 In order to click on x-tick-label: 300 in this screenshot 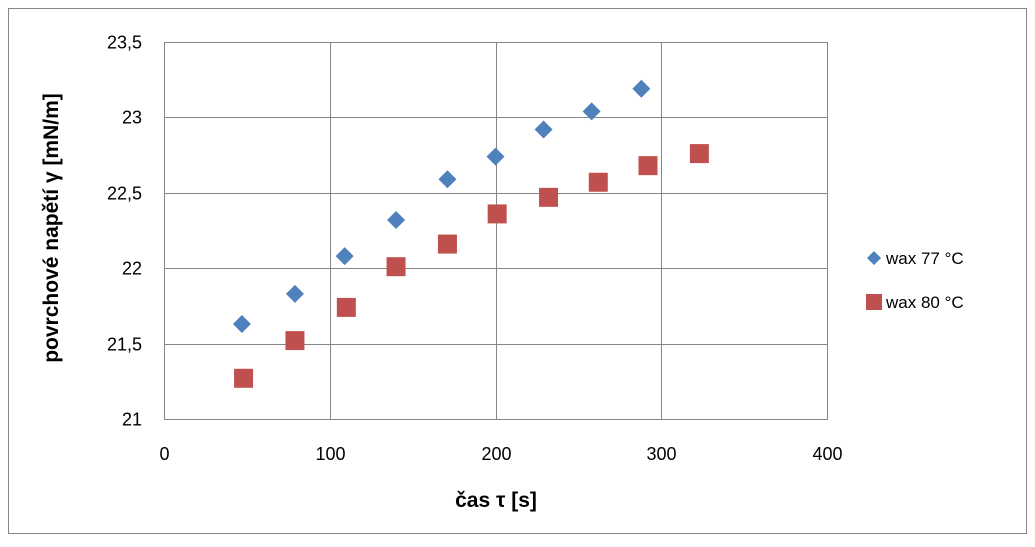, I will do `click(661, 454)`.